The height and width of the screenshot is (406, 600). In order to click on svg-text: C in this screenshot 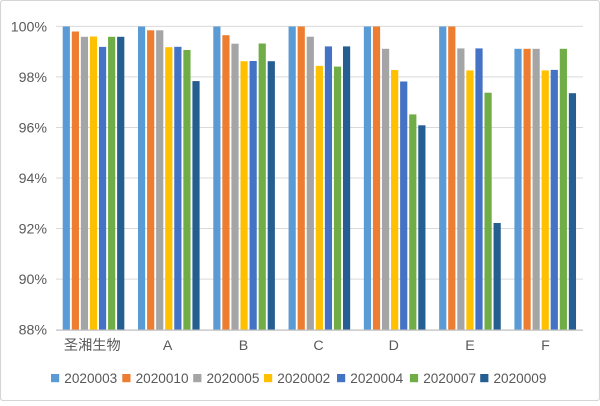, I will do `click(318, 346)`.